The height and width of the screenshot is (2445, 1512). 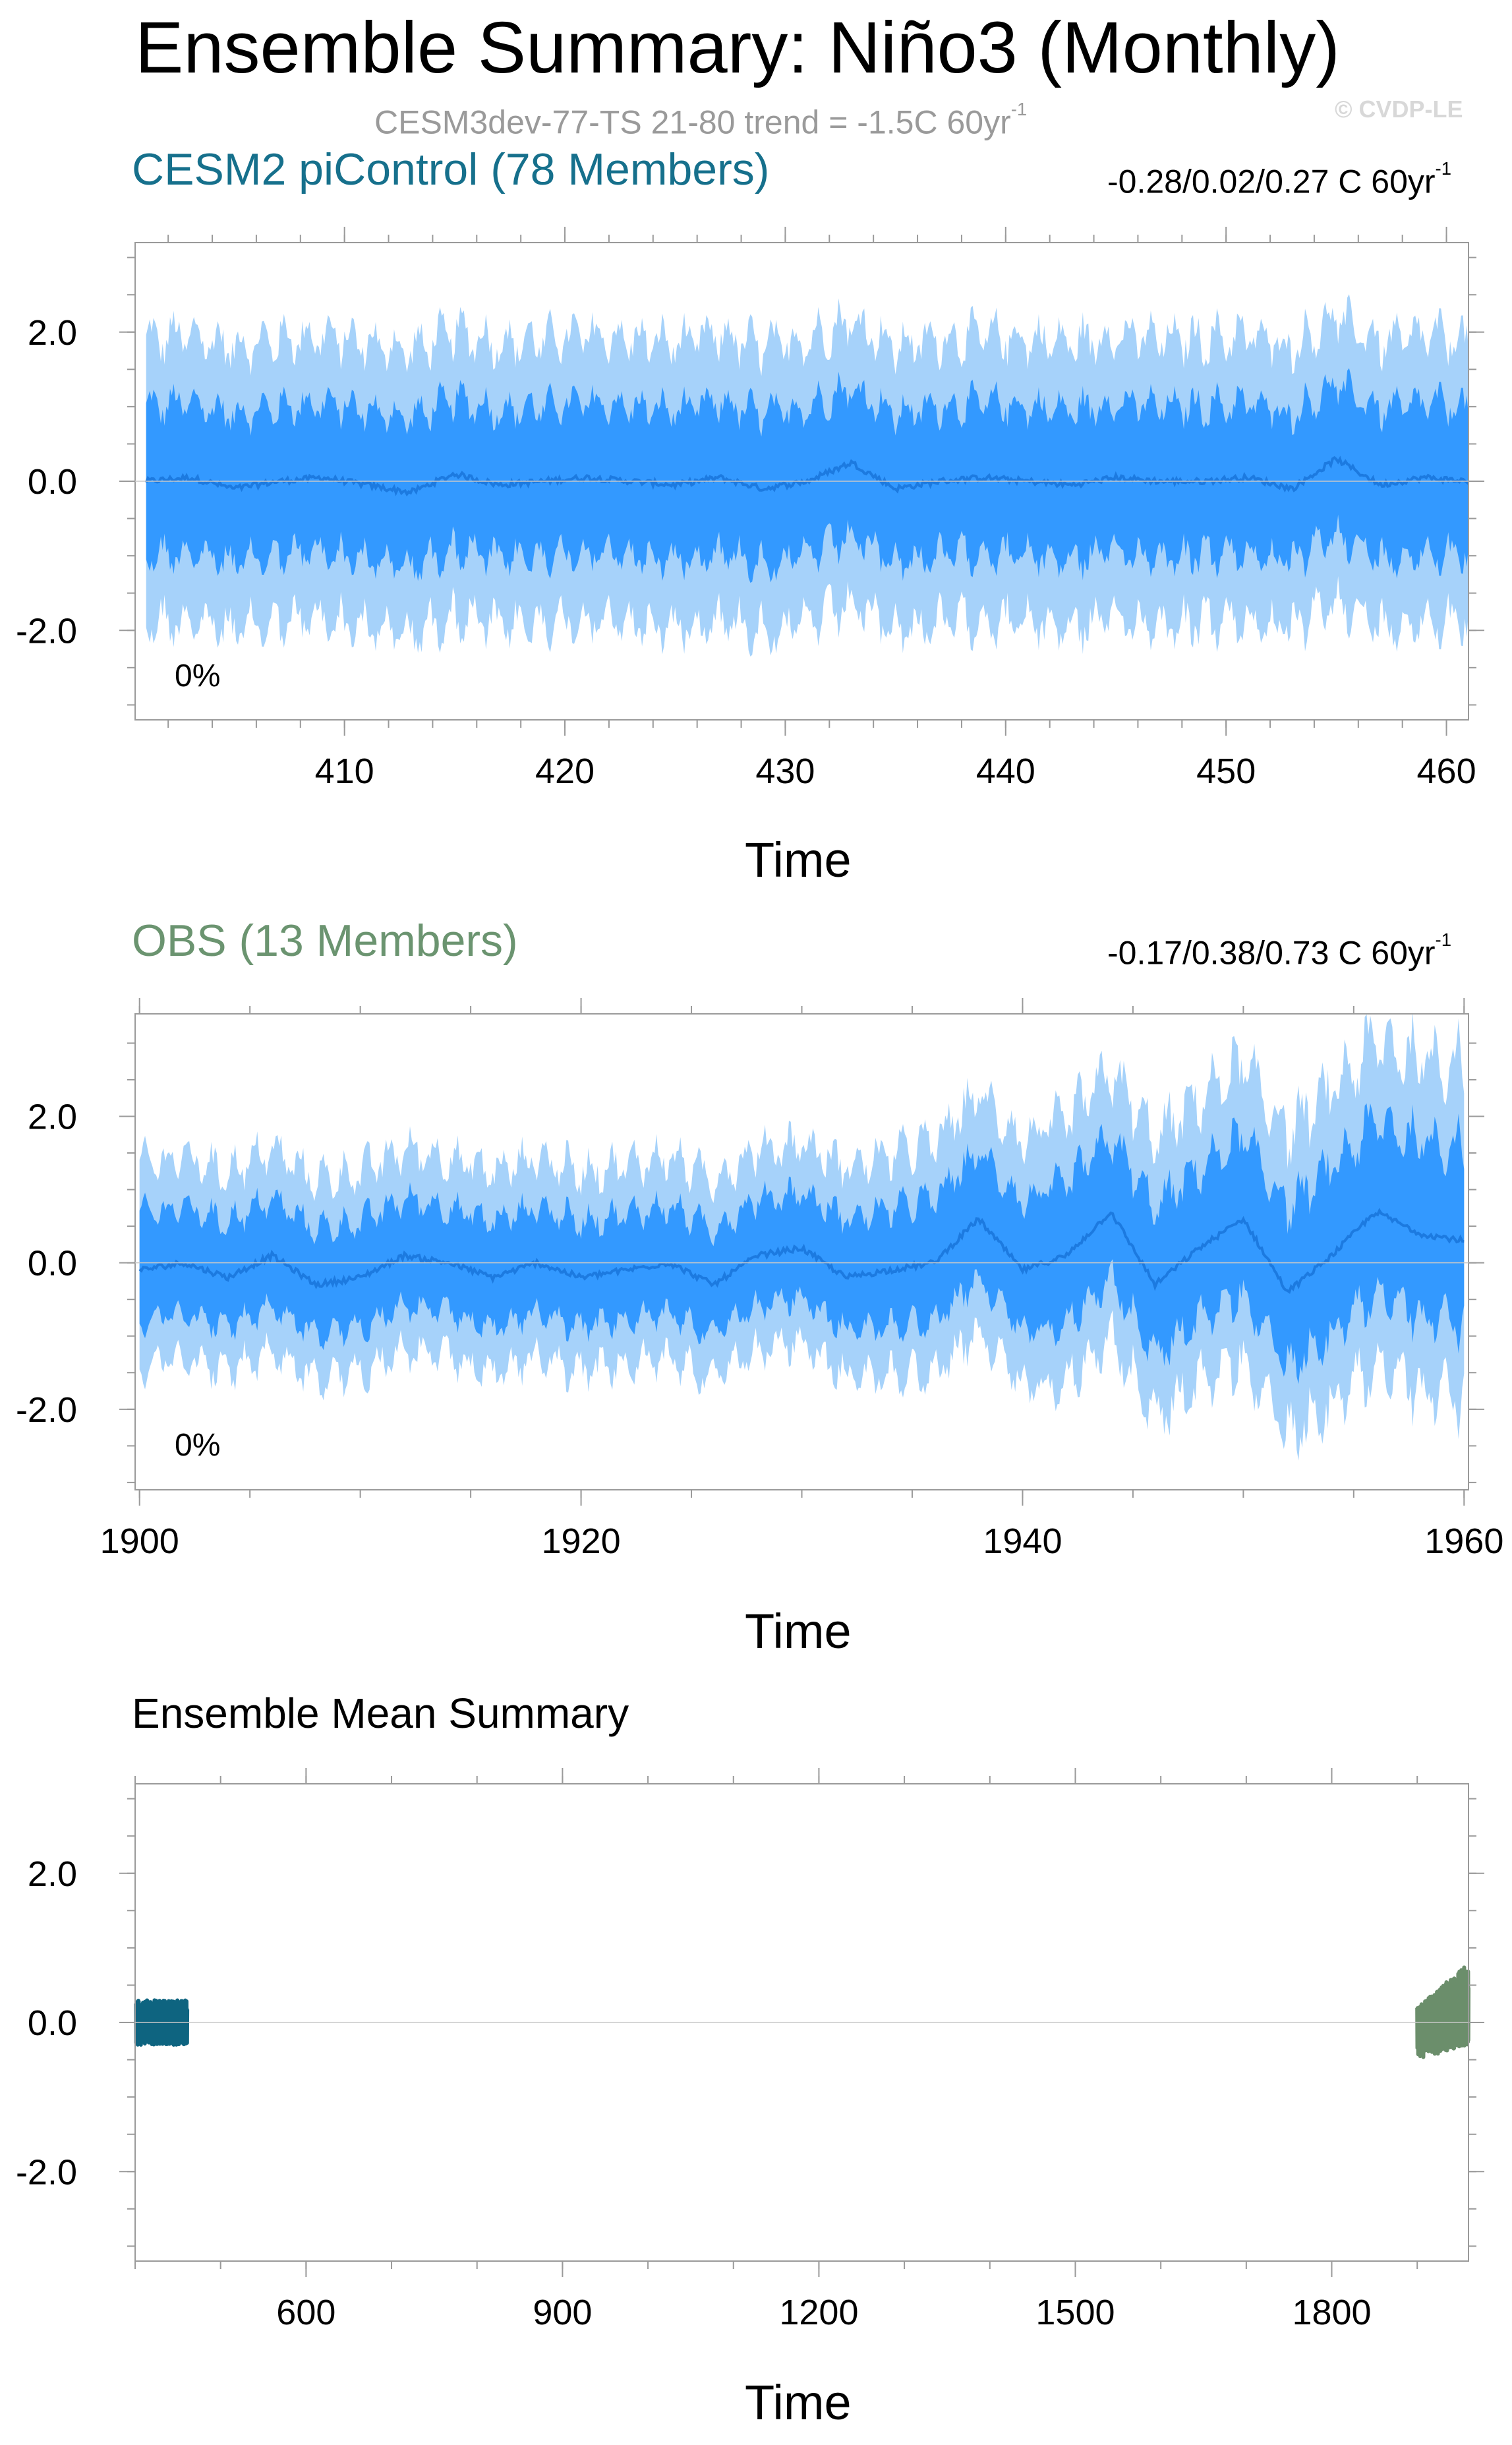 I want to click on panel3-xlabel: Time, so click(x=798, y=2402).